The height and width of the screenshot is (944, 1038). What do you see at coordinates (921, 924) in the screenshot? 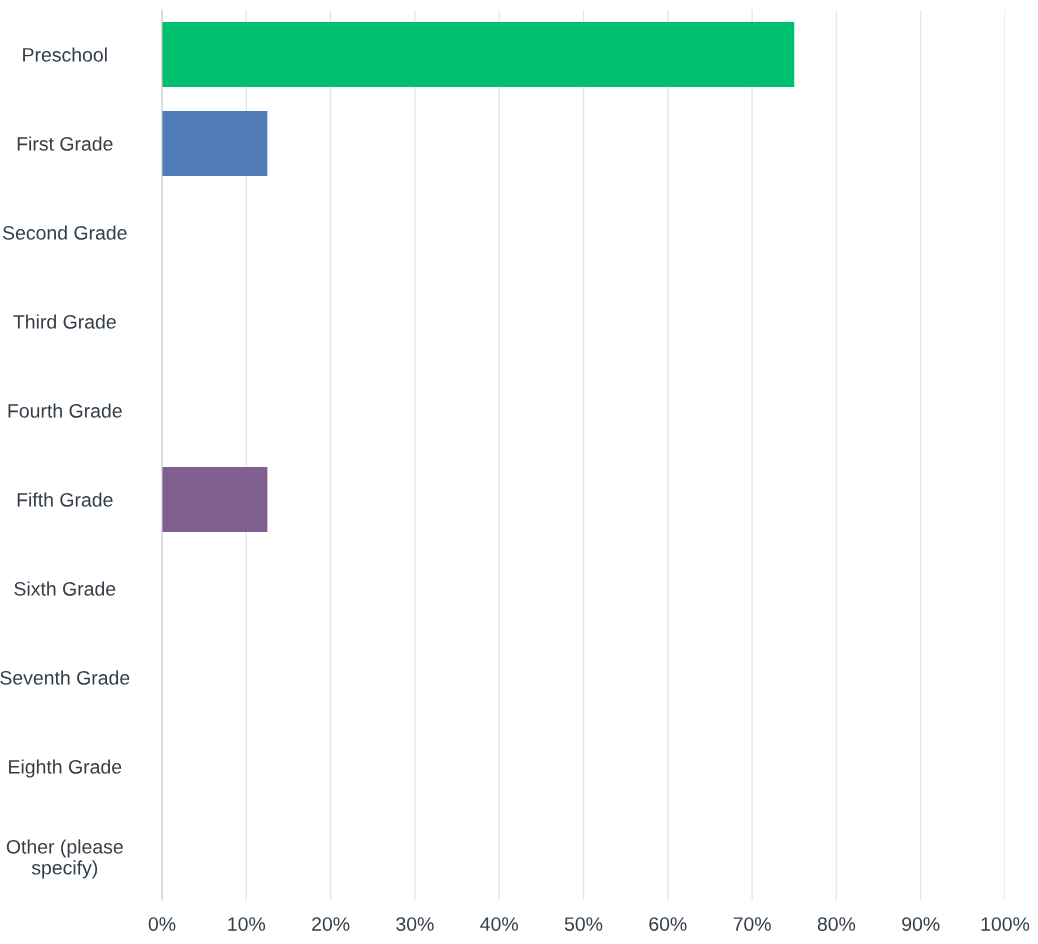
I see `x-tick-label: 90%` at bounding box center [921, 924].